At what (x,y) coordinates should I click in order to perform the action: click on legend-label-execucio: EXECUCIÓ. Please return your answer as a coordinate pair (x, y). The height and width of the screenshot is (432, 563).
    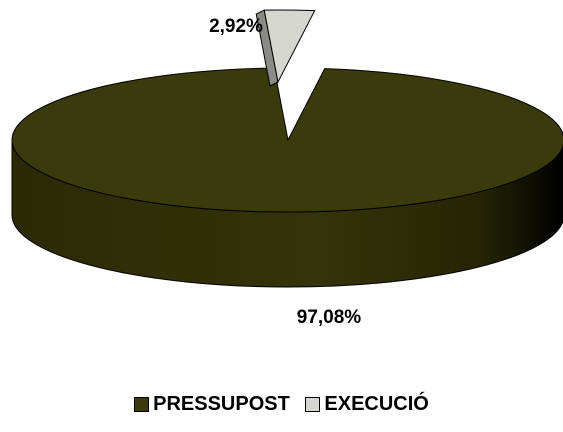
    Looking at the image, I should click on (376, 404).